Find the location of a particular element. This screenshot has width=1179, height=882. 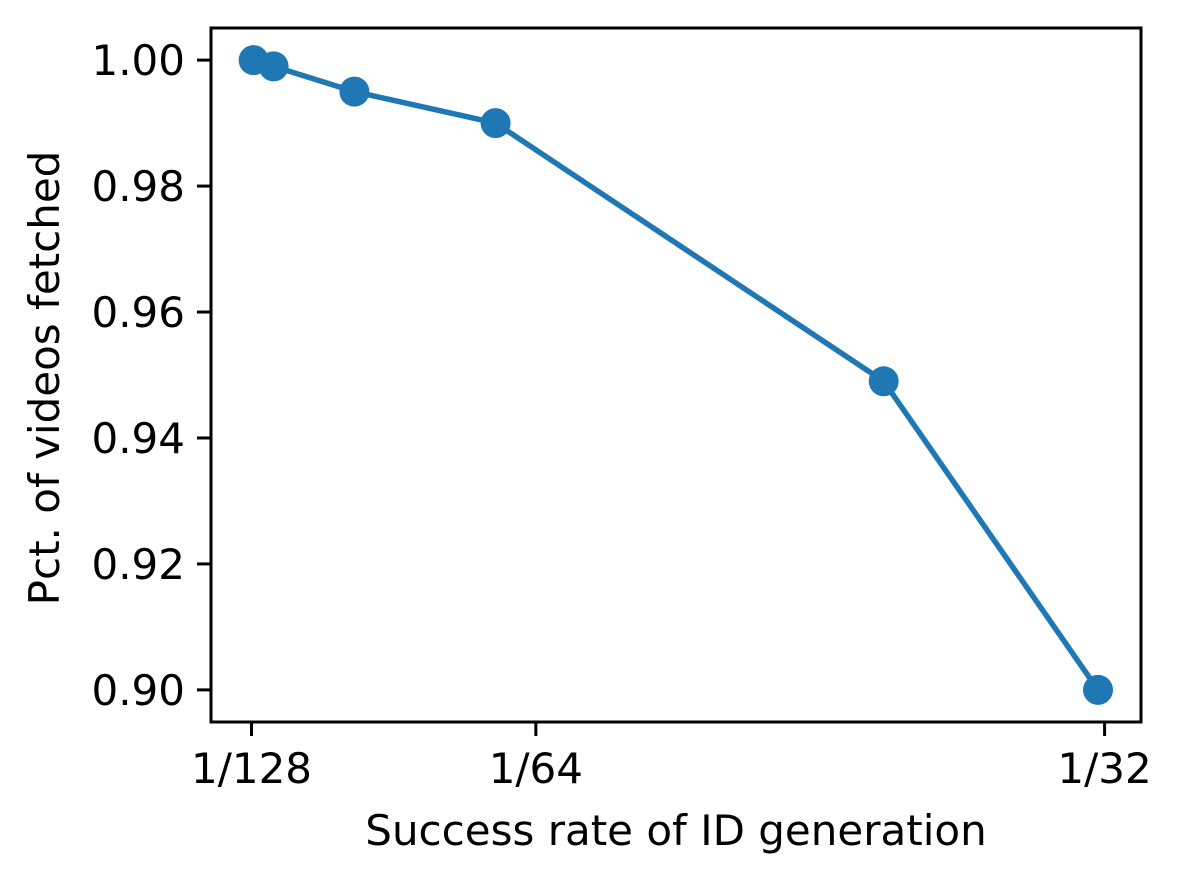

y-tick-label: 0.90 is located at coordinates (138, 690).